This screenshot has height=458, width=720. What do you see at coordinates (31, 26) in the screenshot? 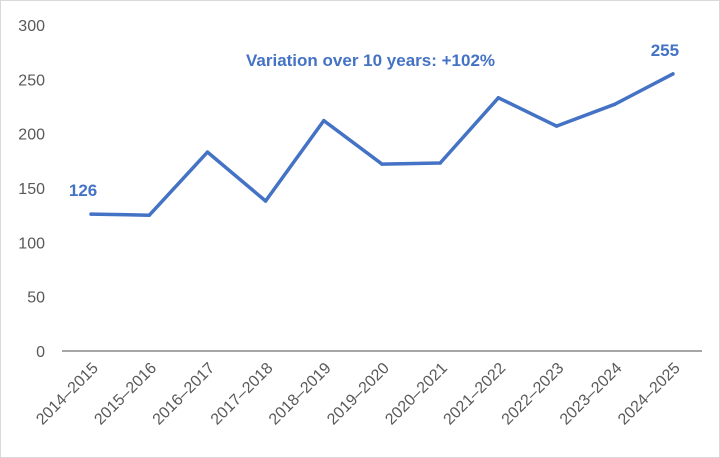
I see `y-tick-label: 300` at bounding box center [31, 26].